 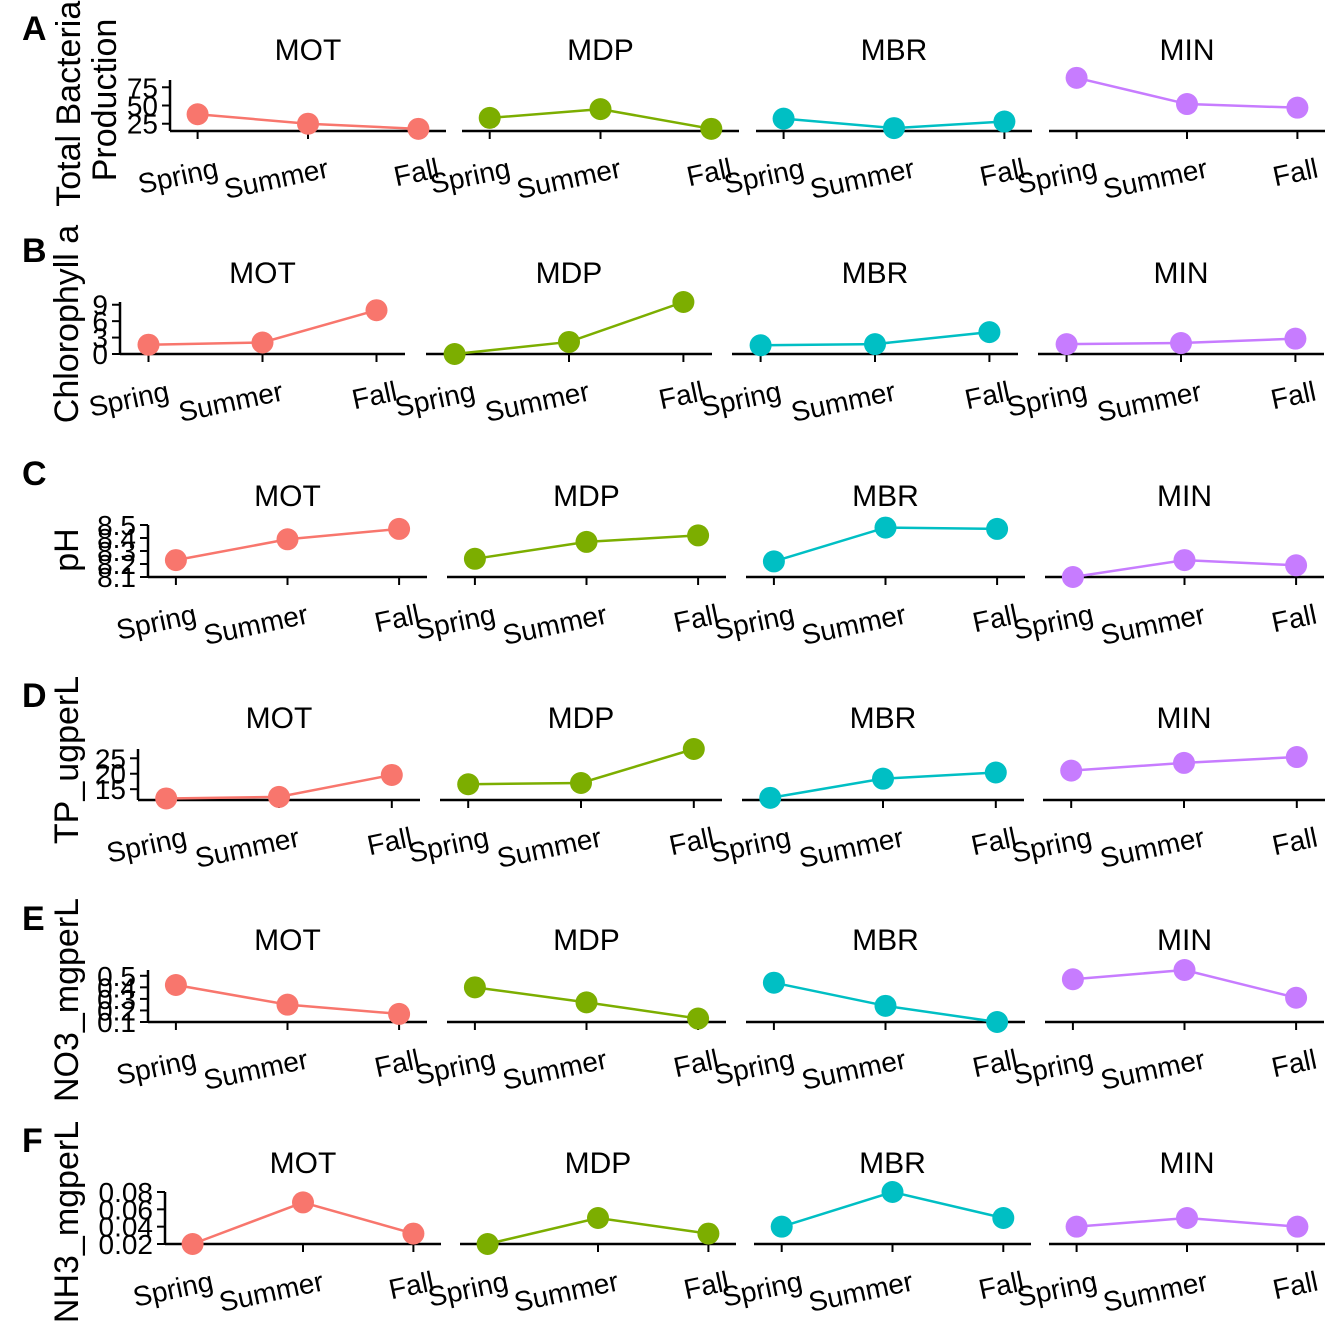 I want to click on y-tick-label: 3, so click(x=100, y=338).